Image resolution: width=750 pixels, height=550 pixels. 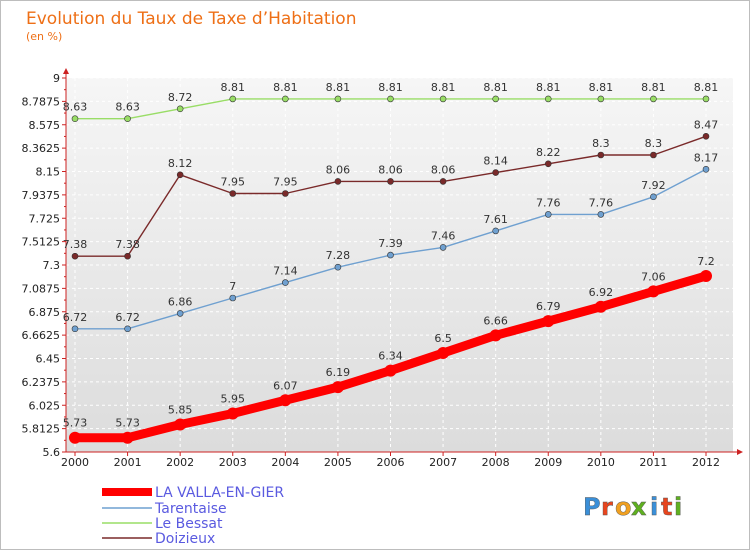 What do you see at coordinates (653, 462) in the screenshot?
I see `x-tick-label: 2011` at bounding box center [653, 462].